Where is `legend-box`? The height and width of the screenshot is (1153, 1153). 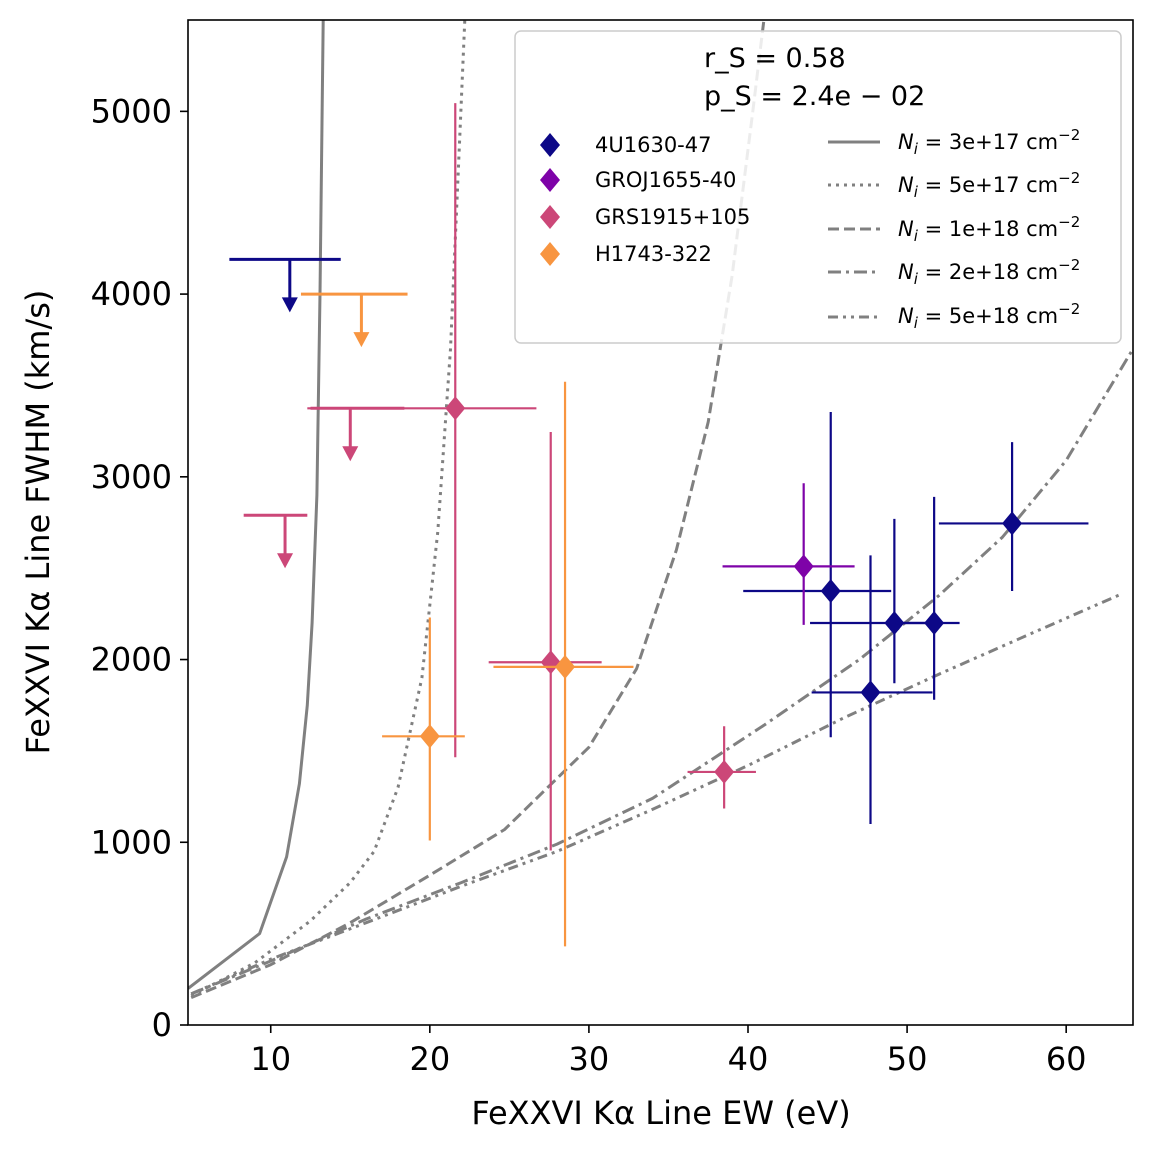
legend-box is located at coordinates (818, 187).